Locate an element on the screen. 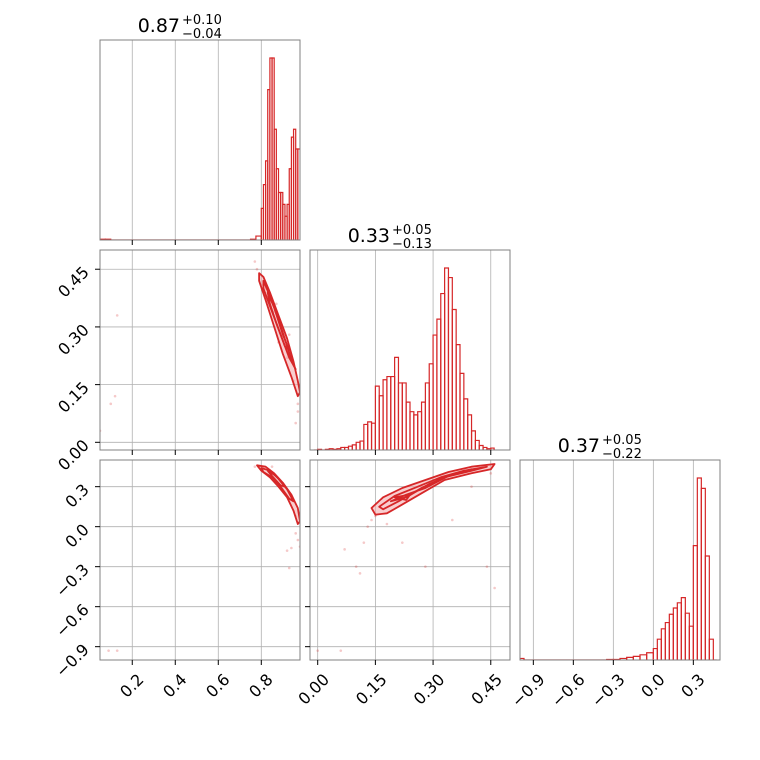 This screenshot has width=760, height=760. pair-2-xtick-label-2: 0.30 is located at coordinates (429, 689).